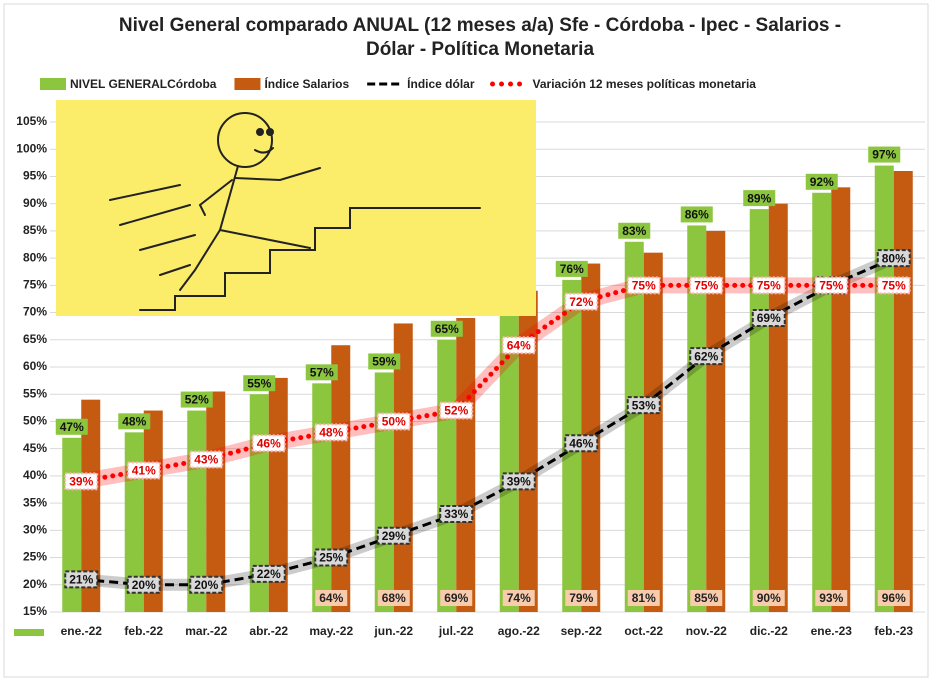  What do you see at coordinates (306, 83) in the screenshot?
I see `legend-label: Índice Salarios` at bounding box center [306, 83].